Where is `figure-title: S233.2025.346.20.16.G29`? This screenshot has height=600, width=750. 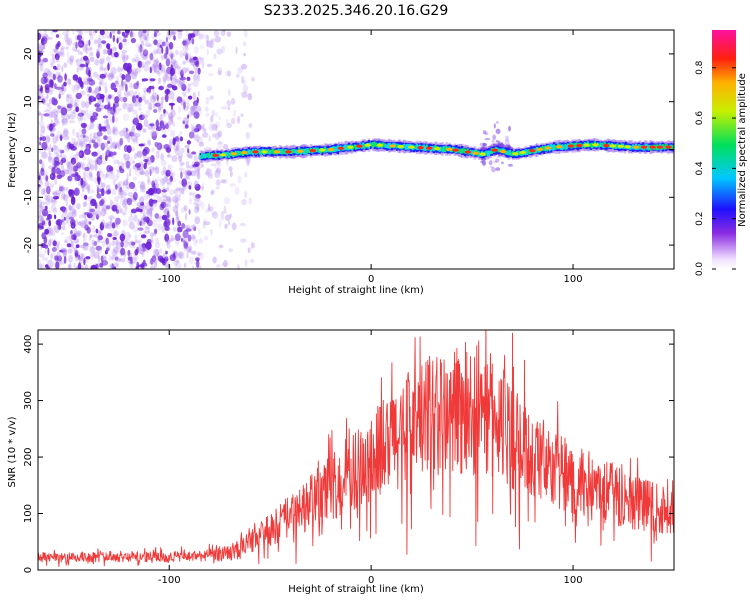 figure-title: S233.2025.346.20.16.G29 is located at coordinates (356, 11).